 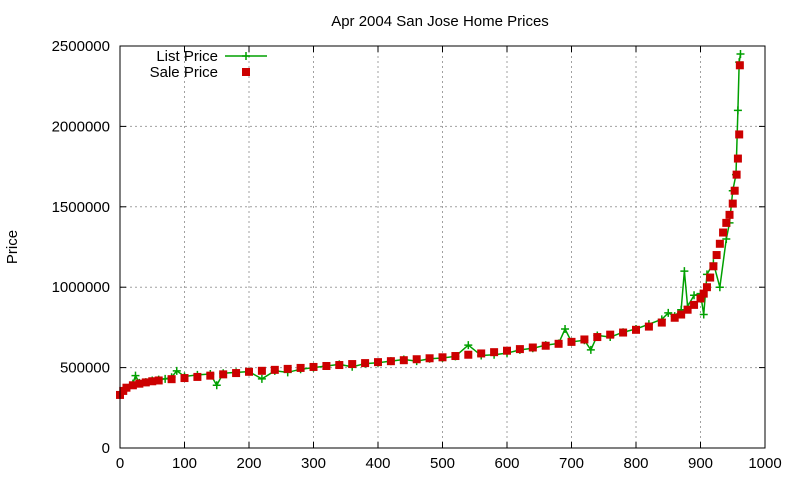 I want to click on x-tick-label: 200, so click(x=248, y=463).